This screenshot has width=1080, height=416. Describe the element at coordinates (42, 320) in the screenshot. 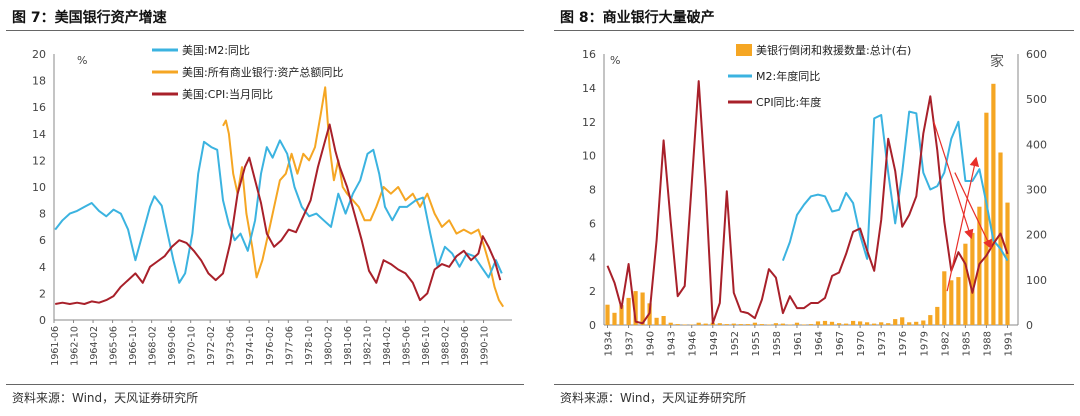

I see `y-tick-label: 0` at that location.